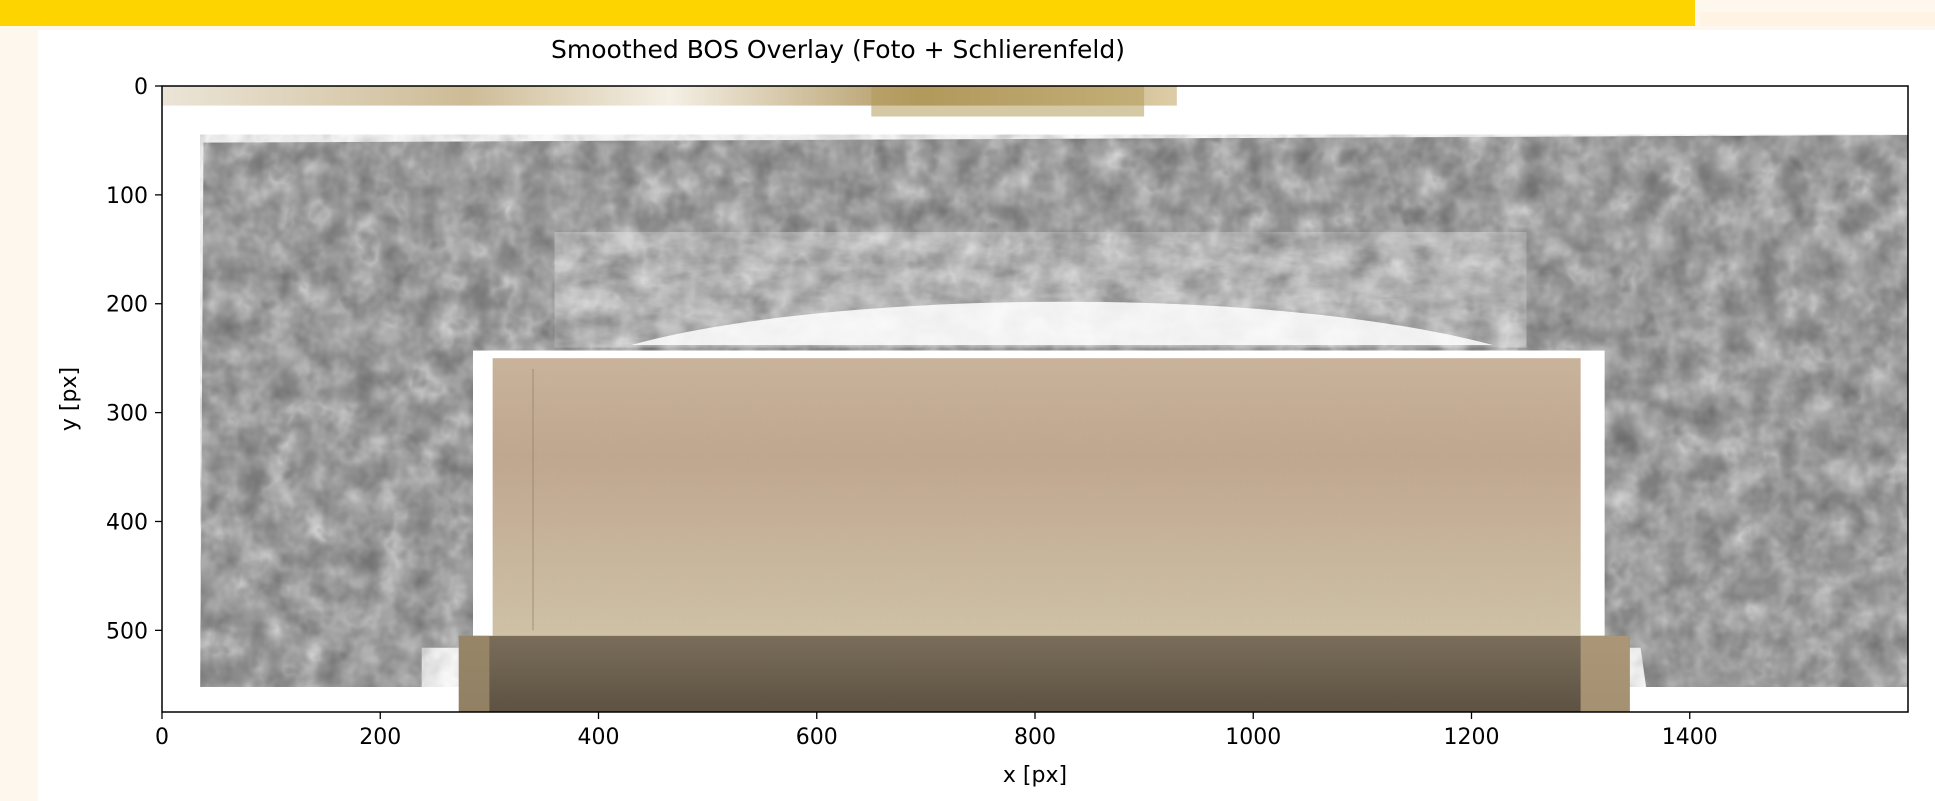 Image resolution: width=1935 pixels, height=801 pixels. What do you see at coordinates (1035, 775) in the screenshot?
I see `x-axis-label: x [px]` at bounding box center [1035, 775].